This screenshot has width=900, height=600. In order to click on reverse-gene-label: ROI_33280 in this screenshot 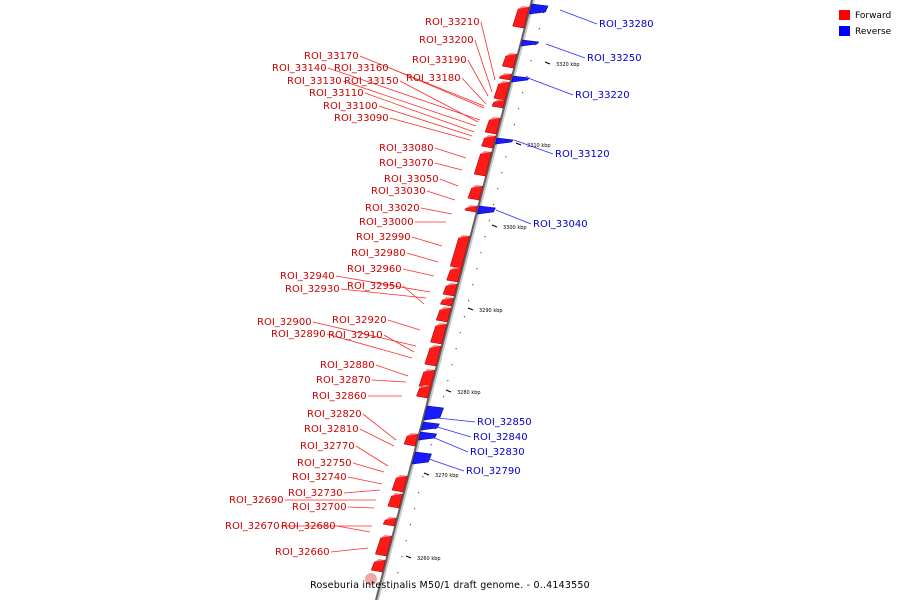, I will do `click(626, 24)`.